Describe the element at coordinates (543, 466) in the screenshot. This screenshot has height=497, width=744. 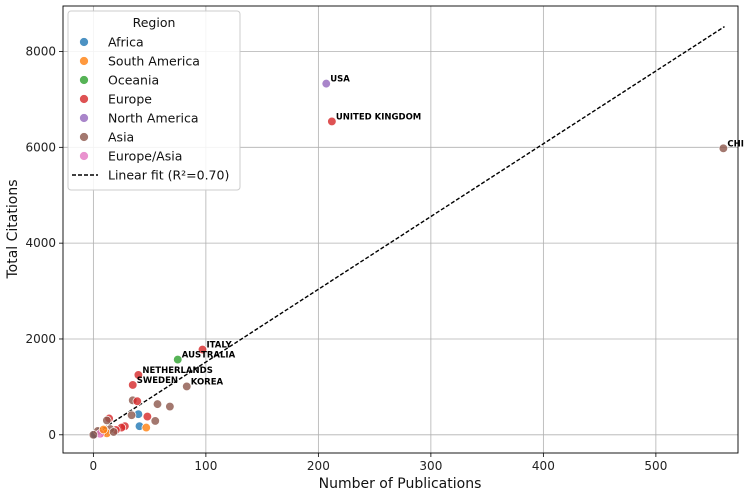
I see `x-tick-label: 400` at that location.